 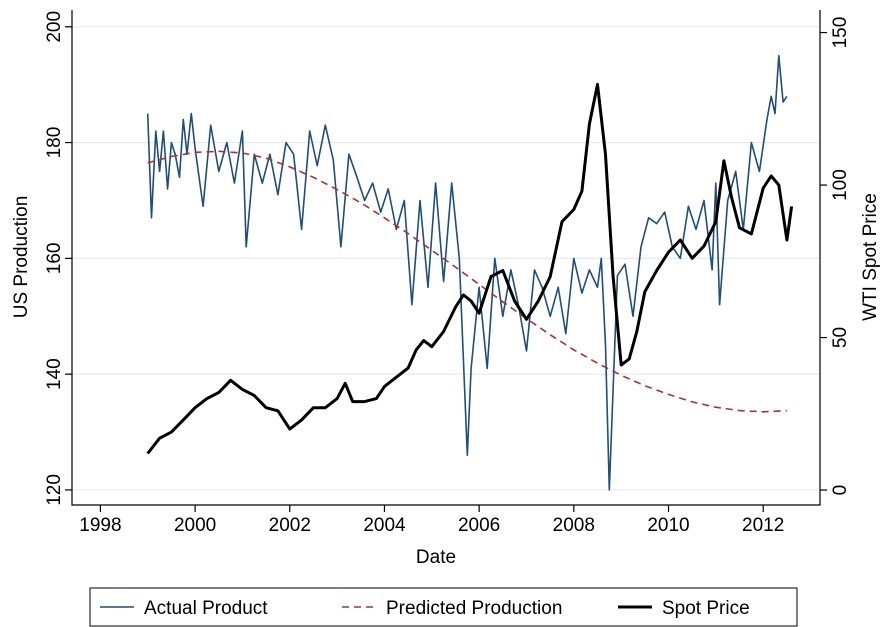 What do you see at coordinates (574, 525) in the screenshot?
I see `x-tick-label: 2008` at bounding box center [574, 525].